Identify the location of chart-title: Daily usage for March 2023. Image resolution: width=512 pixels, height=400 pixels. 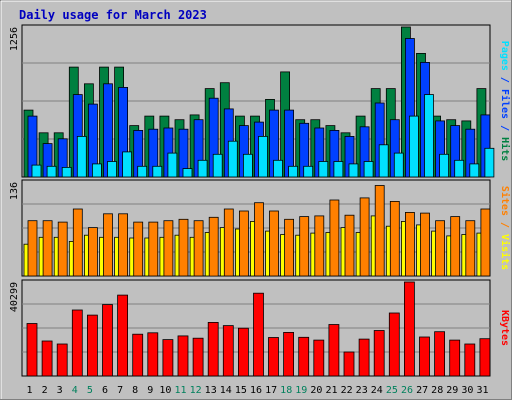
(113, 15).